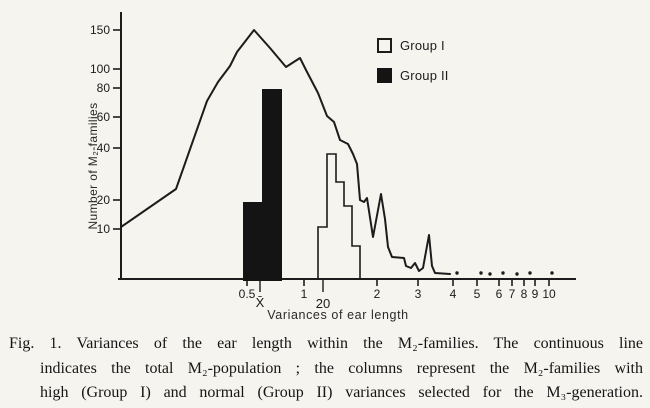 The image size is (650, 408). What do you see at coordinates (377, 294) in the screenshot?
I see `x-tick-label: 2` at bounding box center [377, 294].